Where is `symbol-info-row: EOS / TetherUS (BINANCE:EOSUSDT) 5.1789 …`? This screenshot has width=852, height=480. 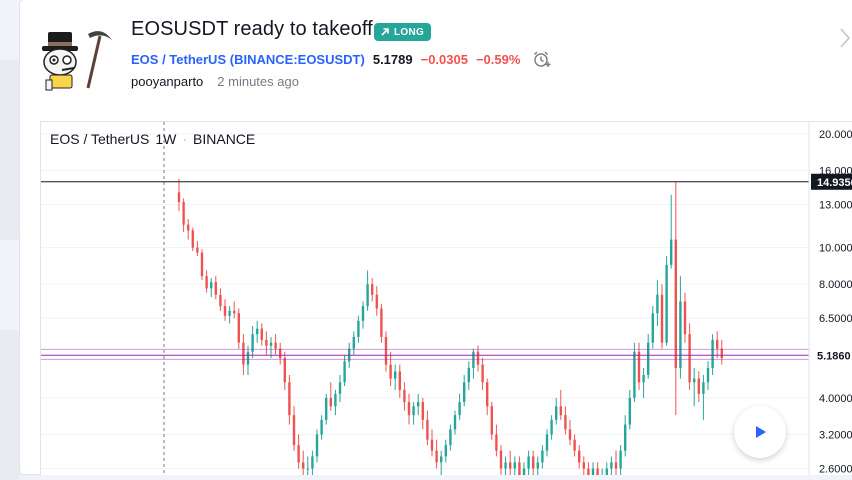
symbol-info-row: EOS / TetherUS (BINANCE:EOSUSDT) 5.1789 … is located at coordinates (341, 59).